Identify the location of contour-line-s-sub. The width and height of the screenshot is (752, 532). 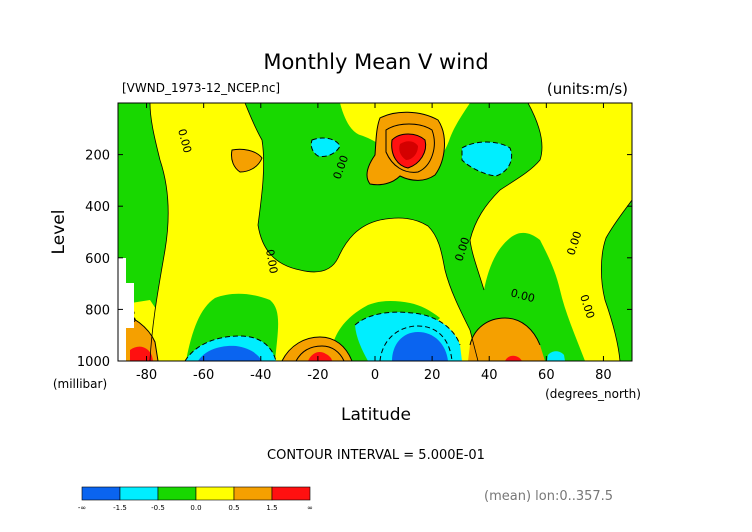
(247, 160).